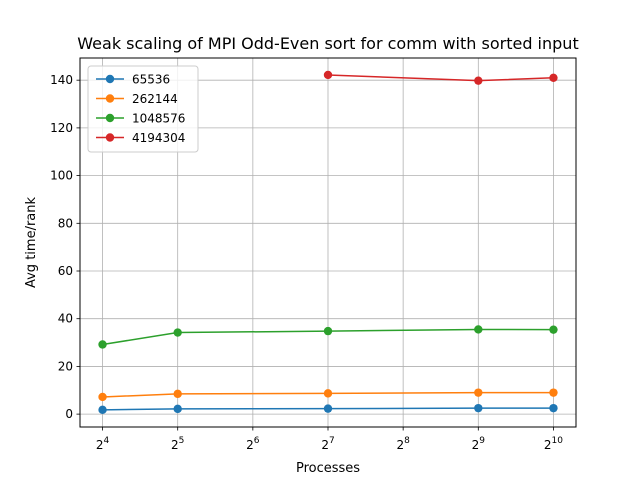  Describe the element at coordinates (69, 414) in the screenshot. I see `y-tick-label: 0` at that location.